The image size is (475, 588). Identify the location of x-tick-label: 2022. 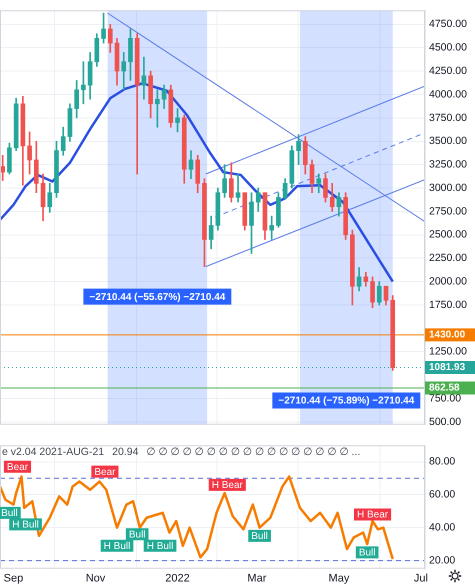
(177, 578).